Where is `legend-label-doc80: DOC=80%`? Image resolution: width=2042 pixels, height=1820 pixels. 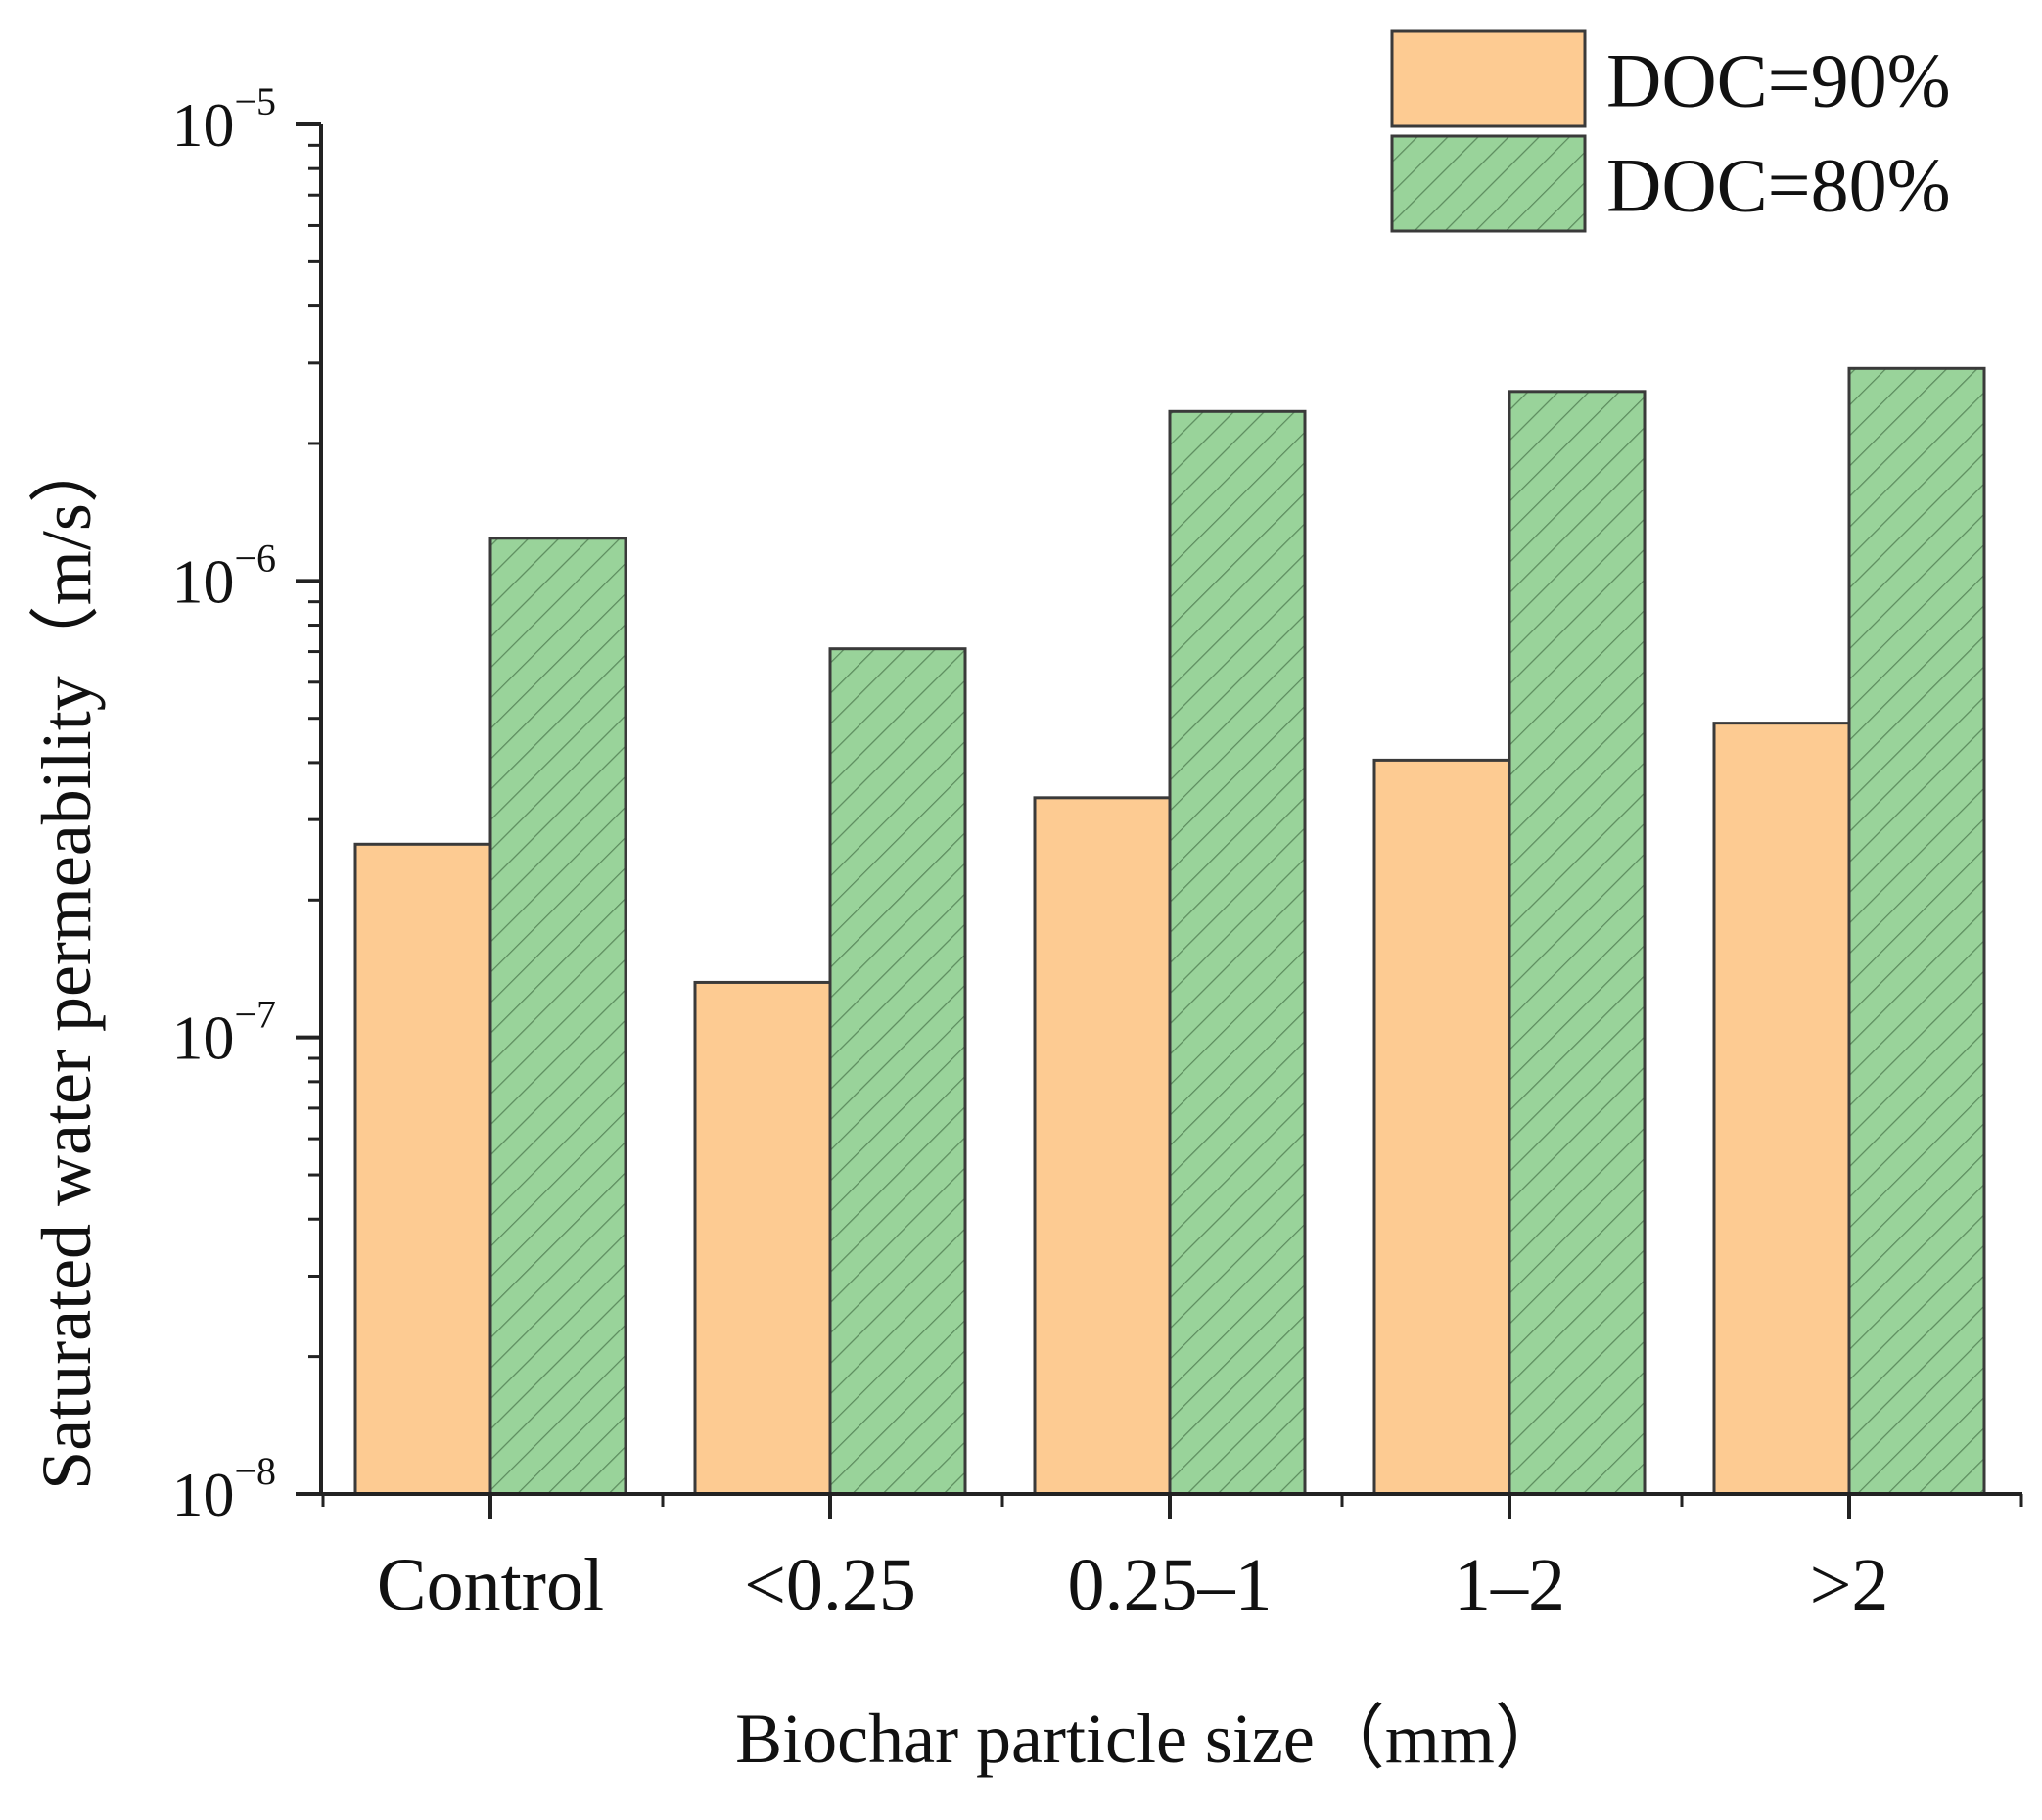 legend-label-doc80: DOC=80% is located at coordinates (1779, 185).